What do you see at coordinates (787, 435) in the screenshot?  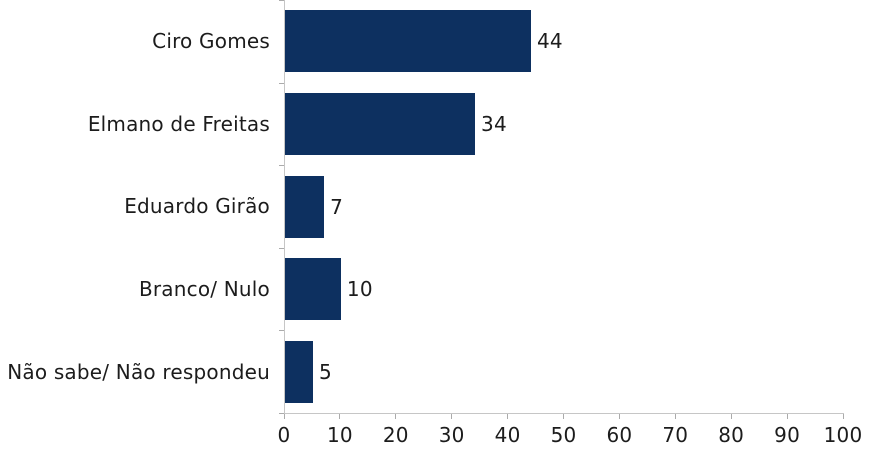 I see `x-tick-label: 90` at bounding box center [787, 435].